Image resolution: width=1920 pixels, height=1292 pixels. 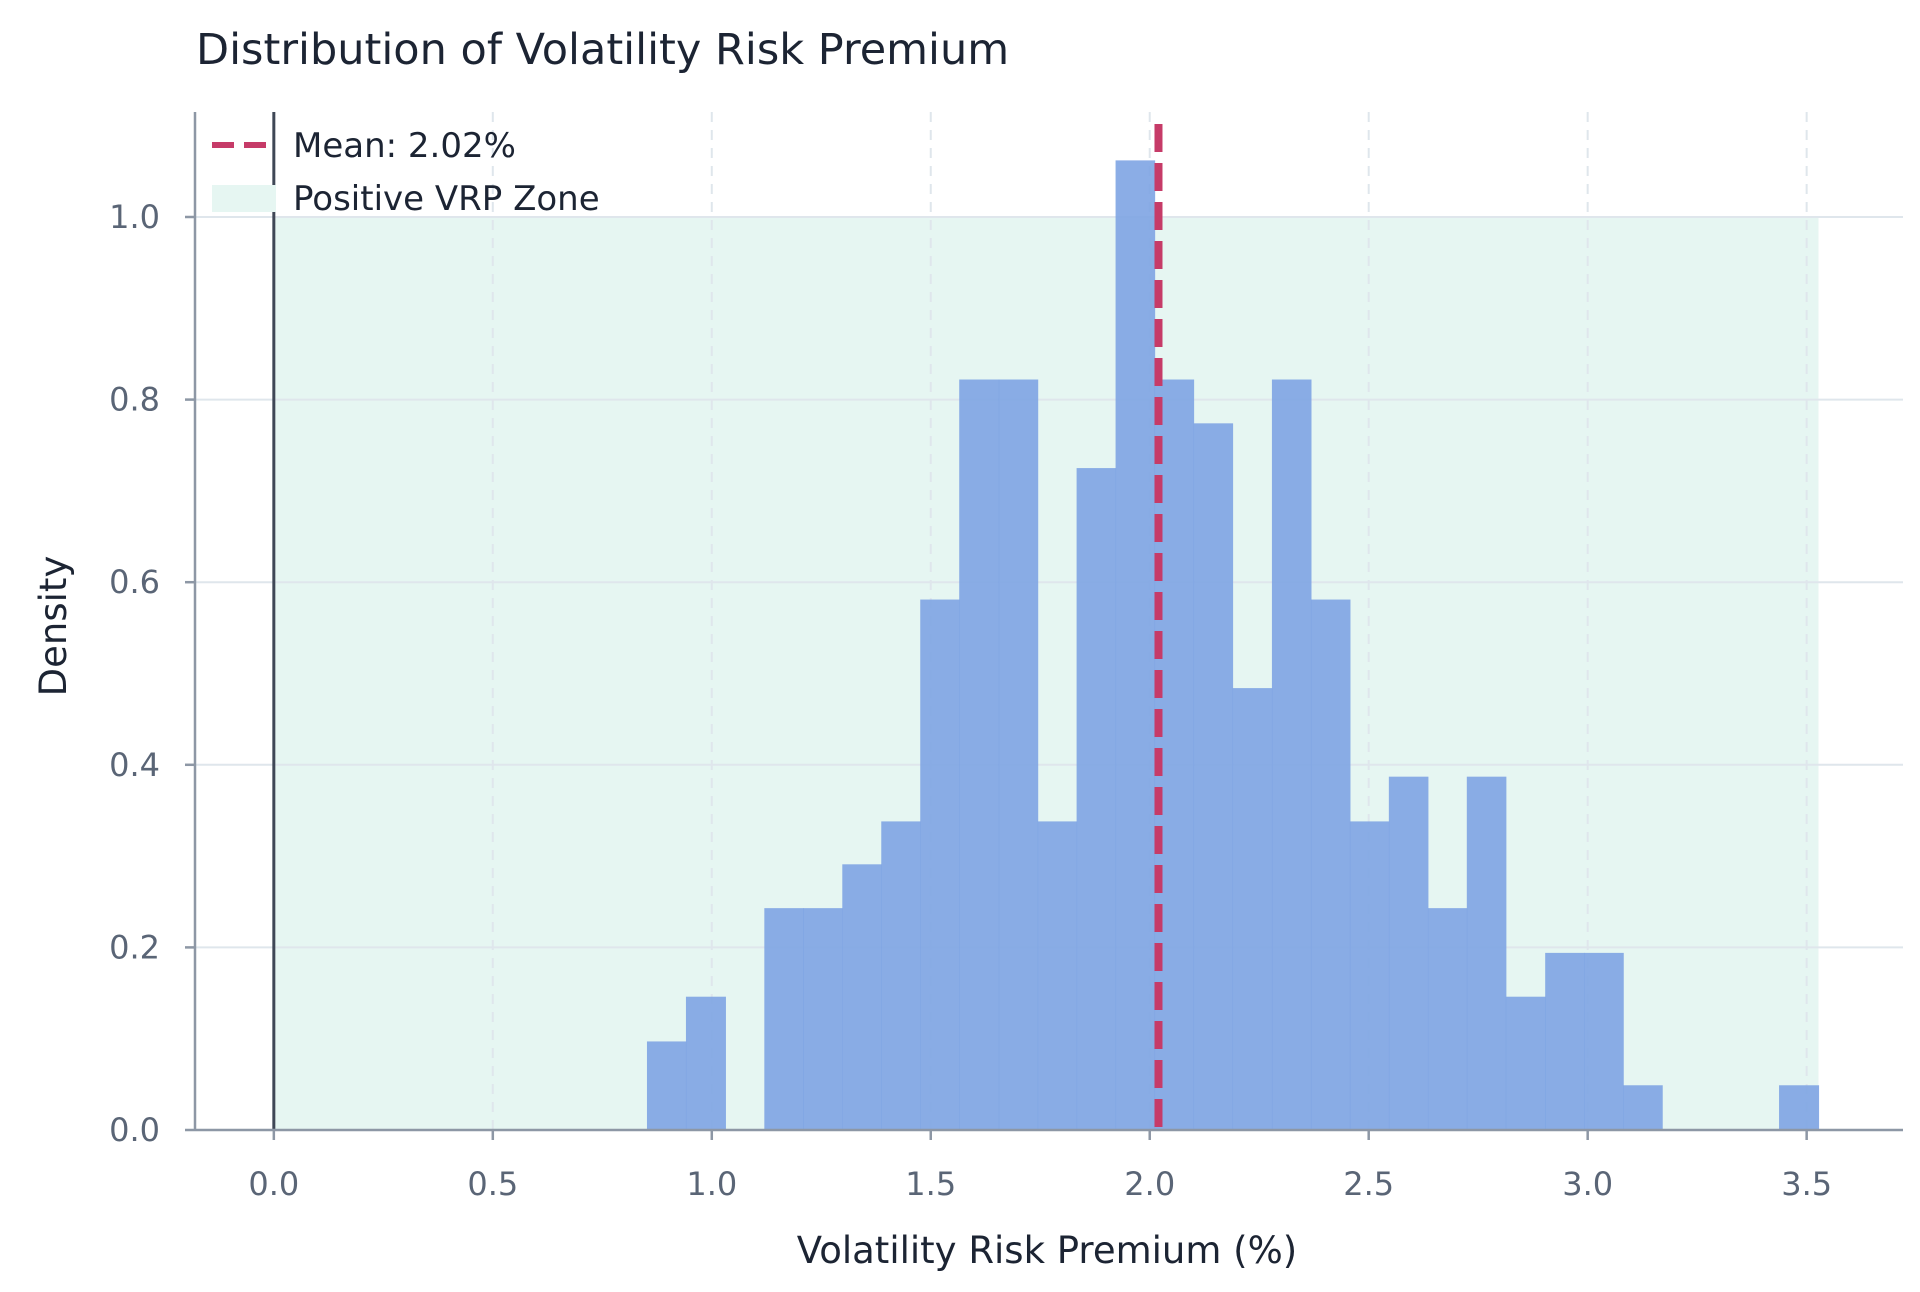 What do you see at coordinates (1368, 1184) in the screenshot?
I see `x-tick-label: 2.5` at bounding box center [1368, 1184].